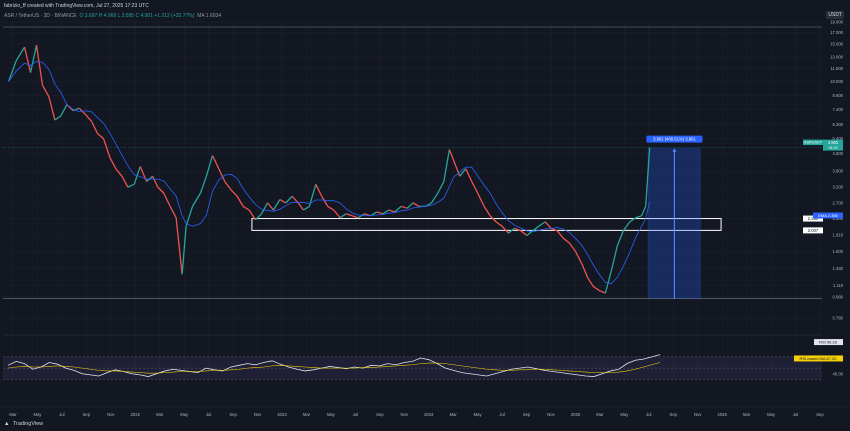 This screenshot has height=431, width=850. What do you see at coordinates (833, 148) in the screenshot?
I see `last-price-countdown: 04:15` at bounding box center [833, 148].